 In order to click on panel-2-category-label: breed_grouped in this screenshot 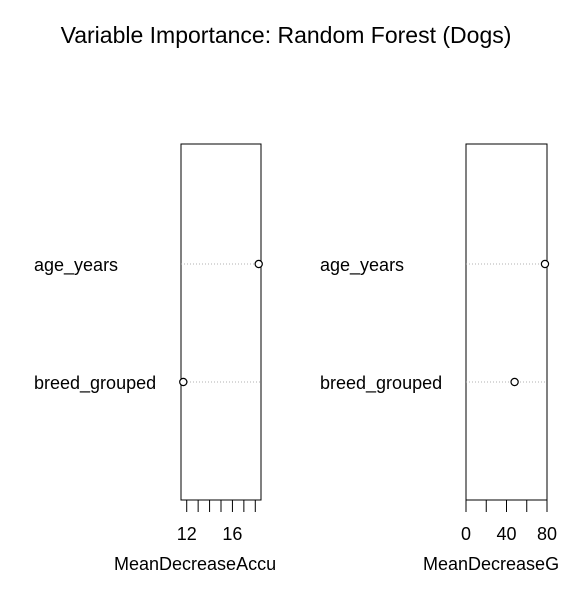, I will do `click(381, 383)`.